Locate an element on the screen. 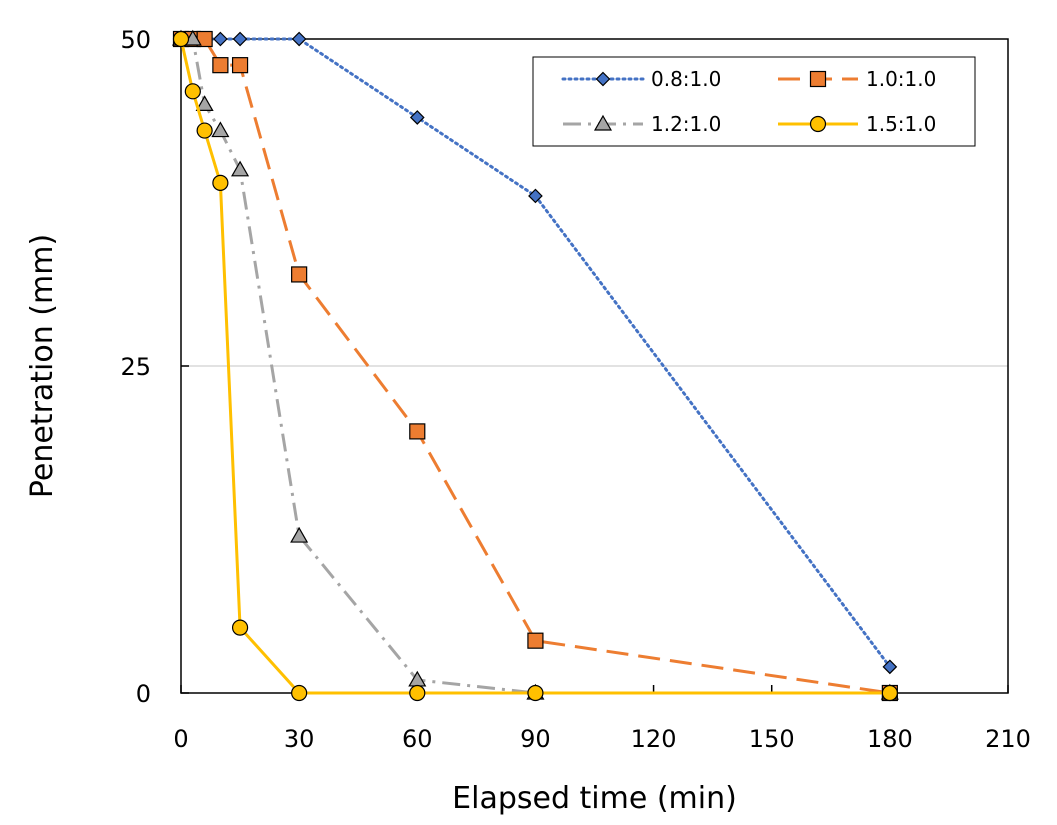 Image resolution: width=1057 pixels, height=825 pixels. legend-item: 0.8:1.0 is located at coordinates (641, 79).